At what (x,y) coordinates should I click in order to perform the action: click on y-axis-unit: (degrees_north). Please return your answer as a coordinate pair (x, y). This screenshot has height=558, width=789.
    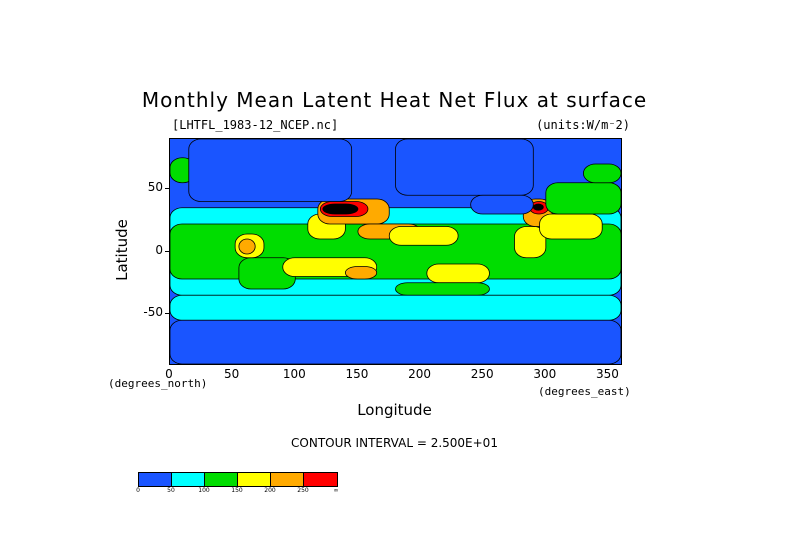
    Looking at the image, I should click on (158, 383).